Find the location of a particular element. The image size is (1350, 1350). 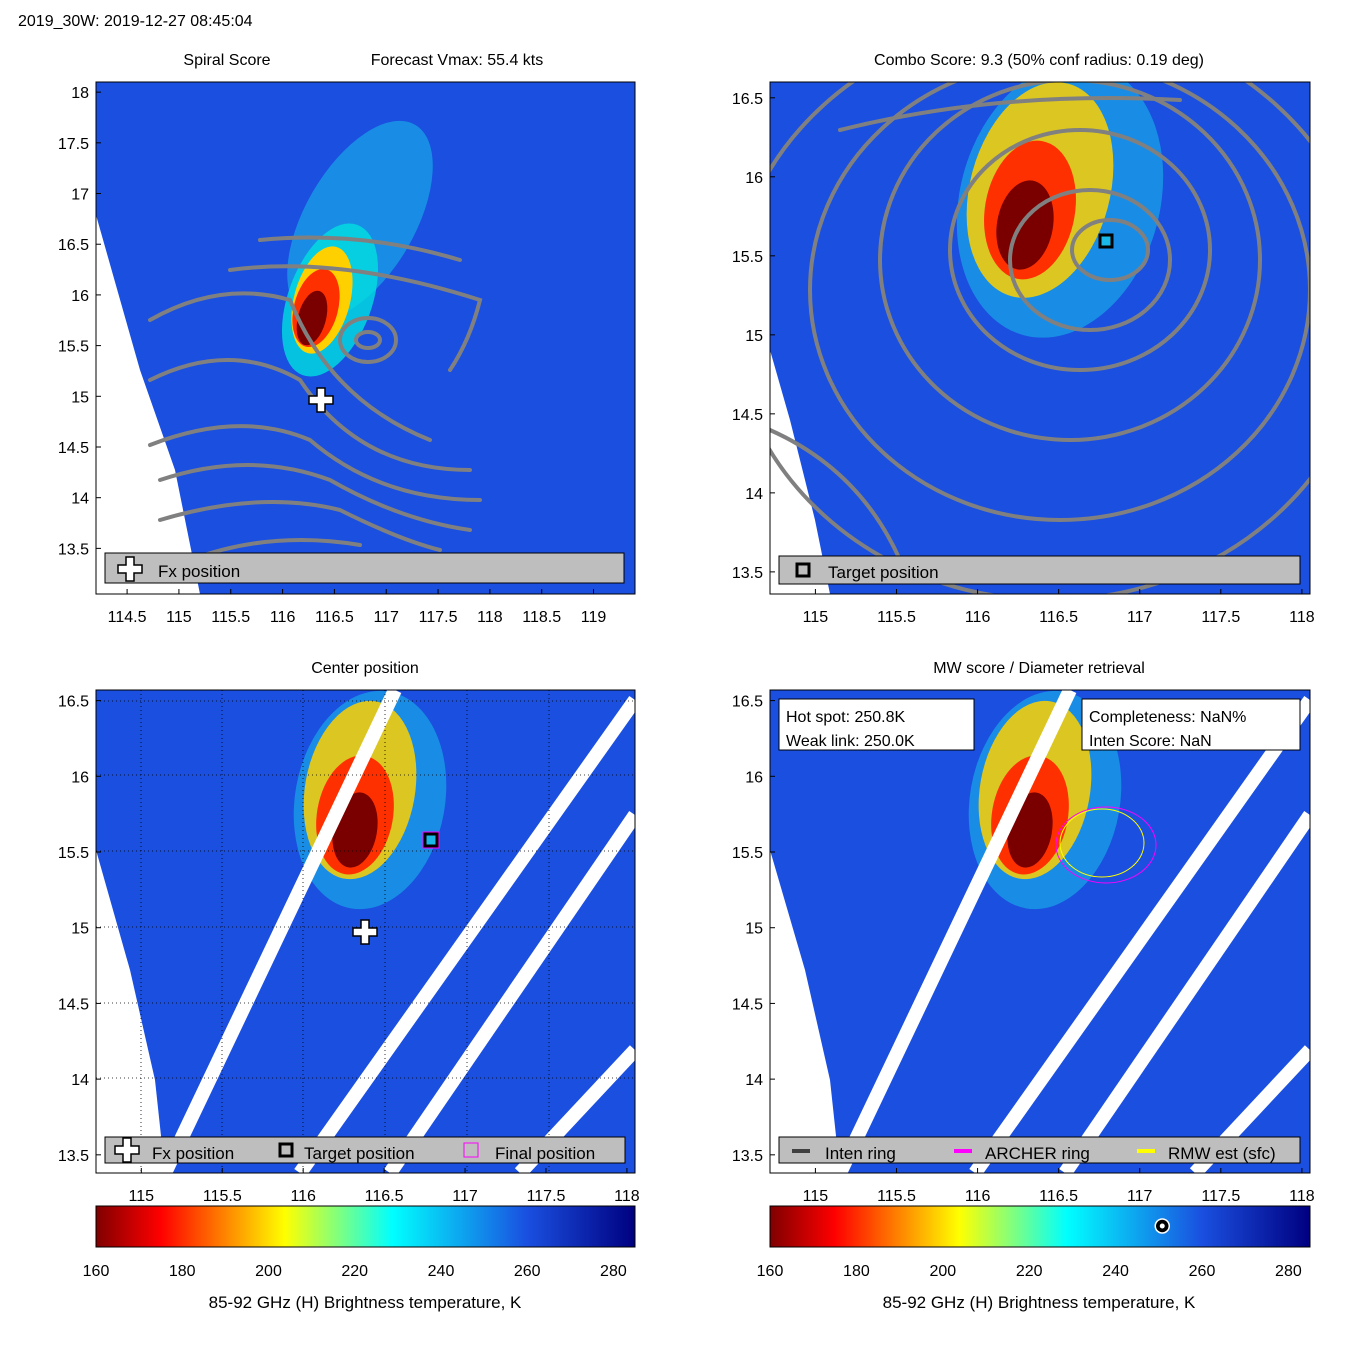

y-tick-label: 17.5 is located at coordinates (73, 144).